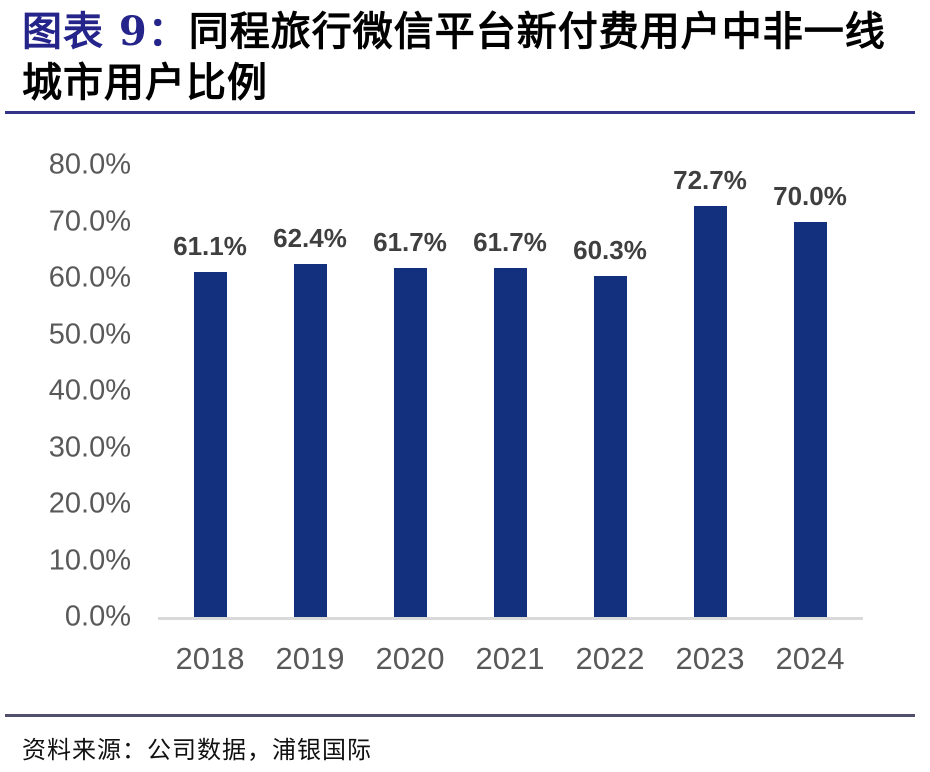 This screenshot has width=930, height=772. Describe the element at coordinates (460, 112) in the screenshot. I see `title-divider-line` at that location.